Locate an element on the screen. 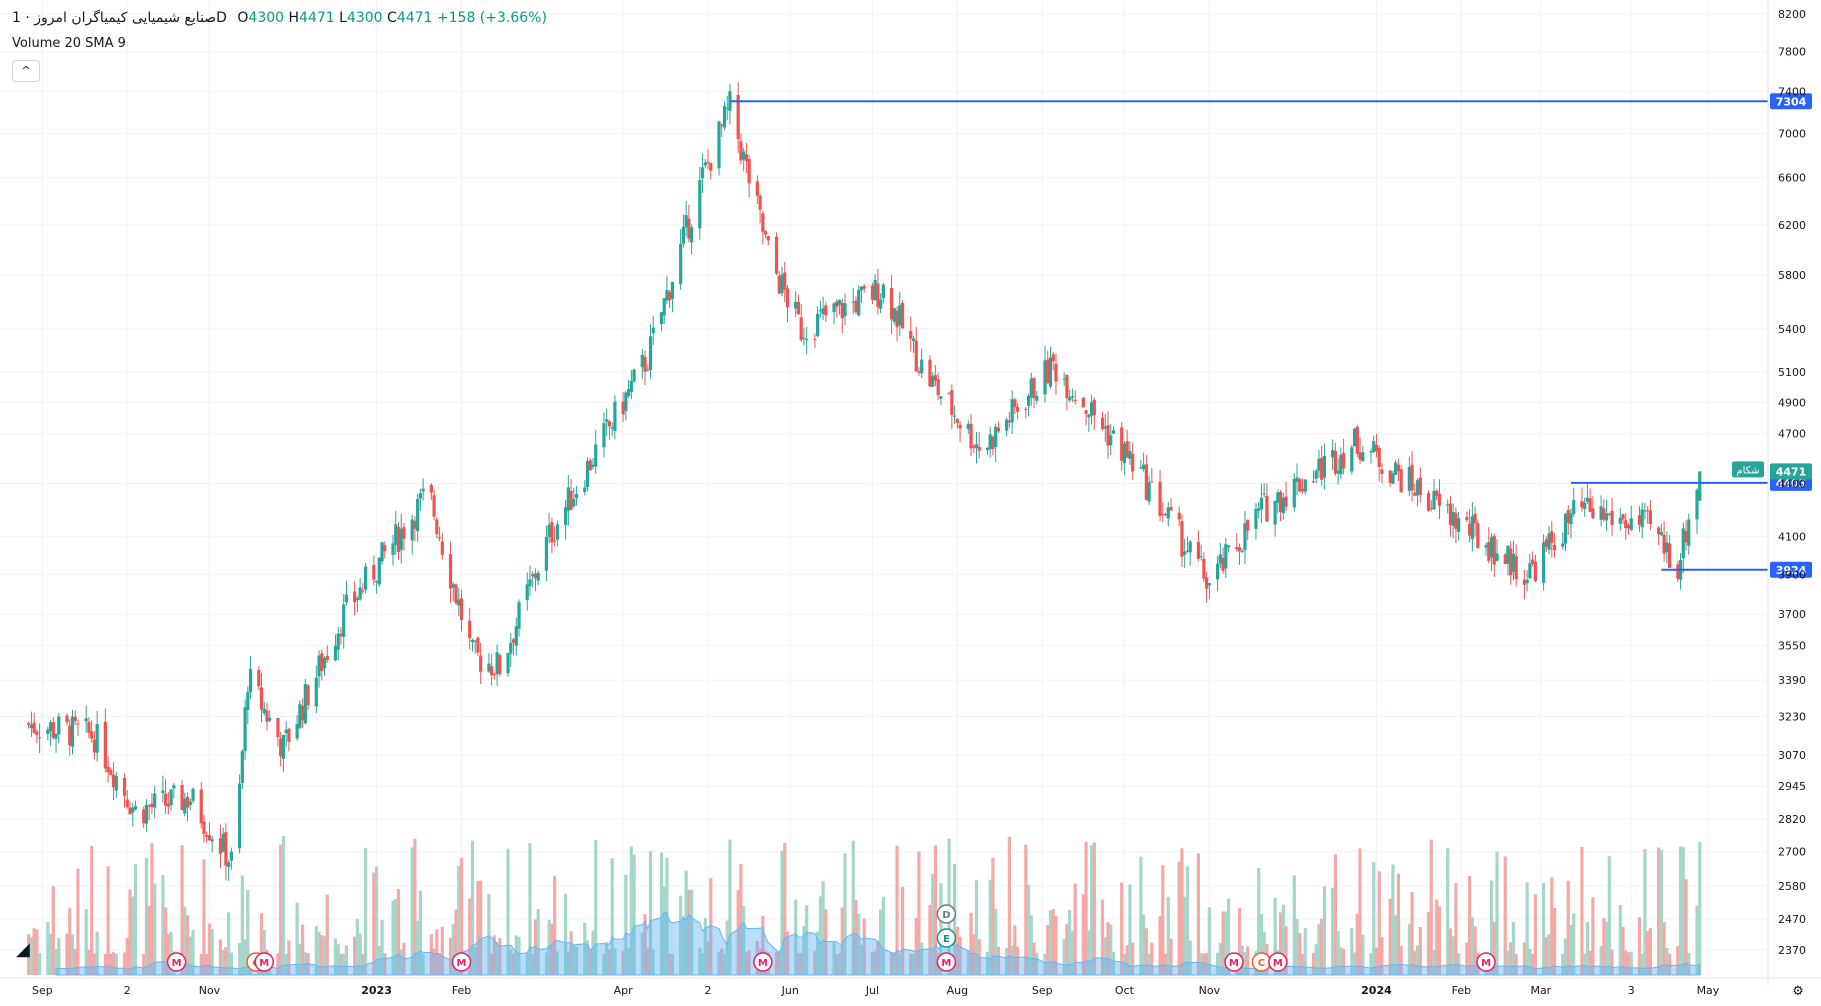 The image size is (1821, 1006). interval-label: 1D is located at coordinates (119, 18).